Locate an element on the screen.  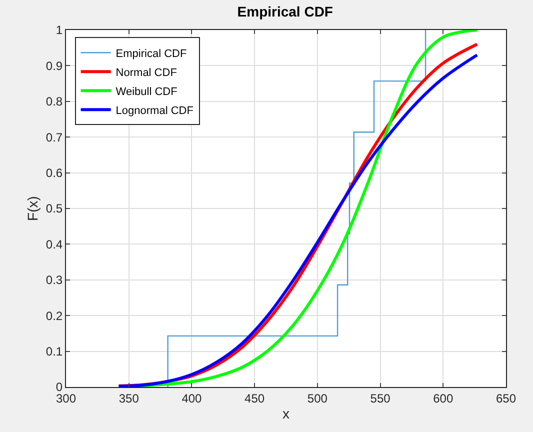
x-tick-label: 450 is located at coordinates (254, 398).